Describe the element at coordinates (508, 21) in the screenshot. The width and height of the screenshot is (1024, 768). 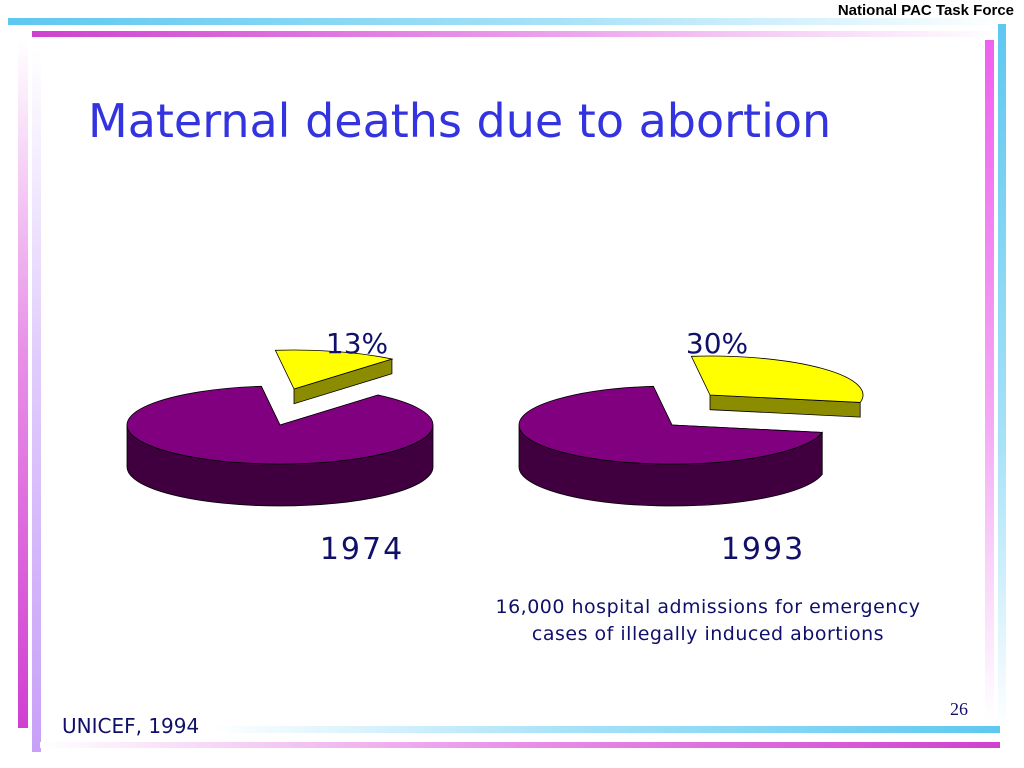
I see `decorative-bar-top-cyan` at that location.